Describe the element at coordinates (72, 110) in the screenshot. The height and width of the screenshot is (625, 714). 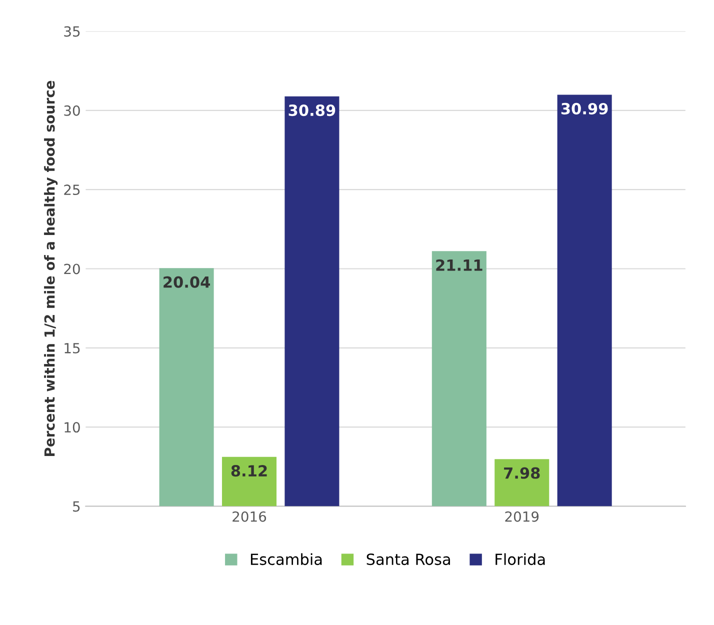
I see `y-tick-label: 30` at that location.